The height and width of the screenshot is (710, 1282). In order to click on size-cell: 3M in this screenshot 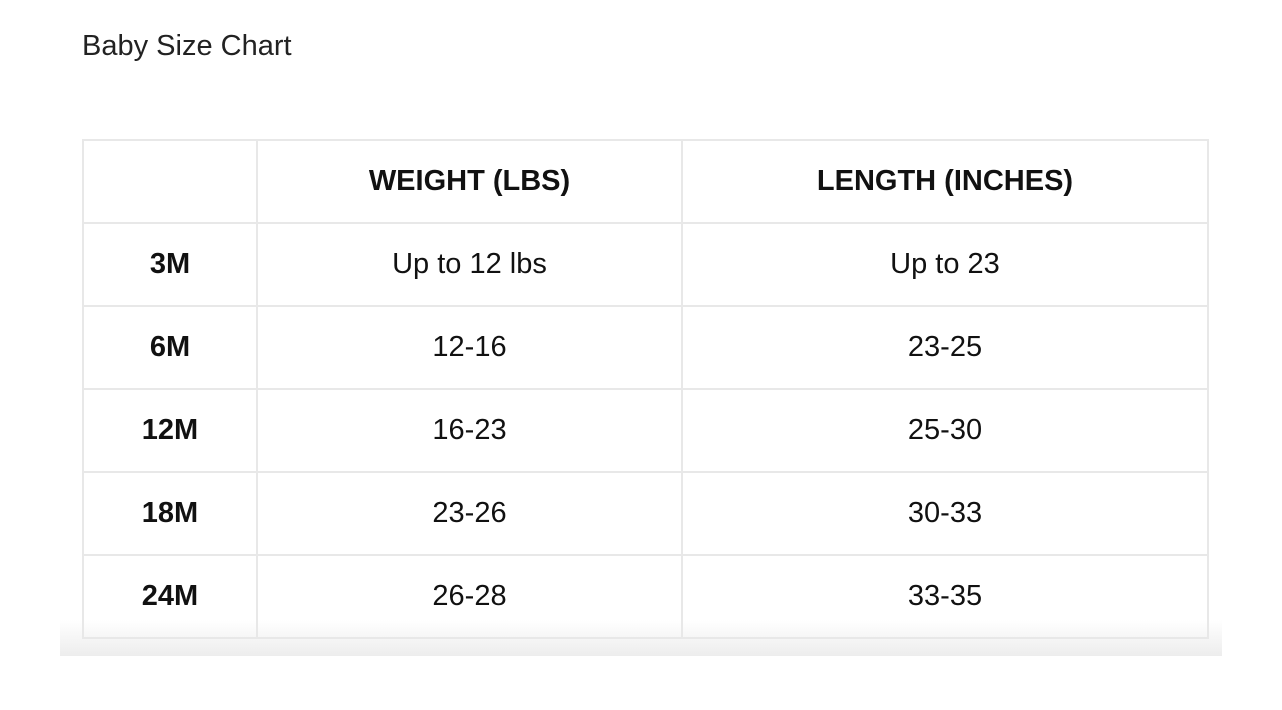, I will do `click(170, 264)`.